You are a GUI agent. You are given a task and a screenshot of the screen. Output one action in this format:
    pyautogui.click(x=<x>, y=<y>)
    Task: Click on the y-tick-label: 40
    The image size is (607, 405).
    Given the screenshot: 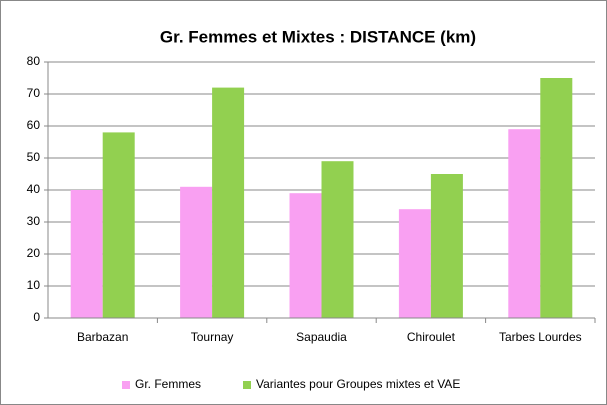 What is the action you would take?
    pyautogui.click(x=34, y=189)
    